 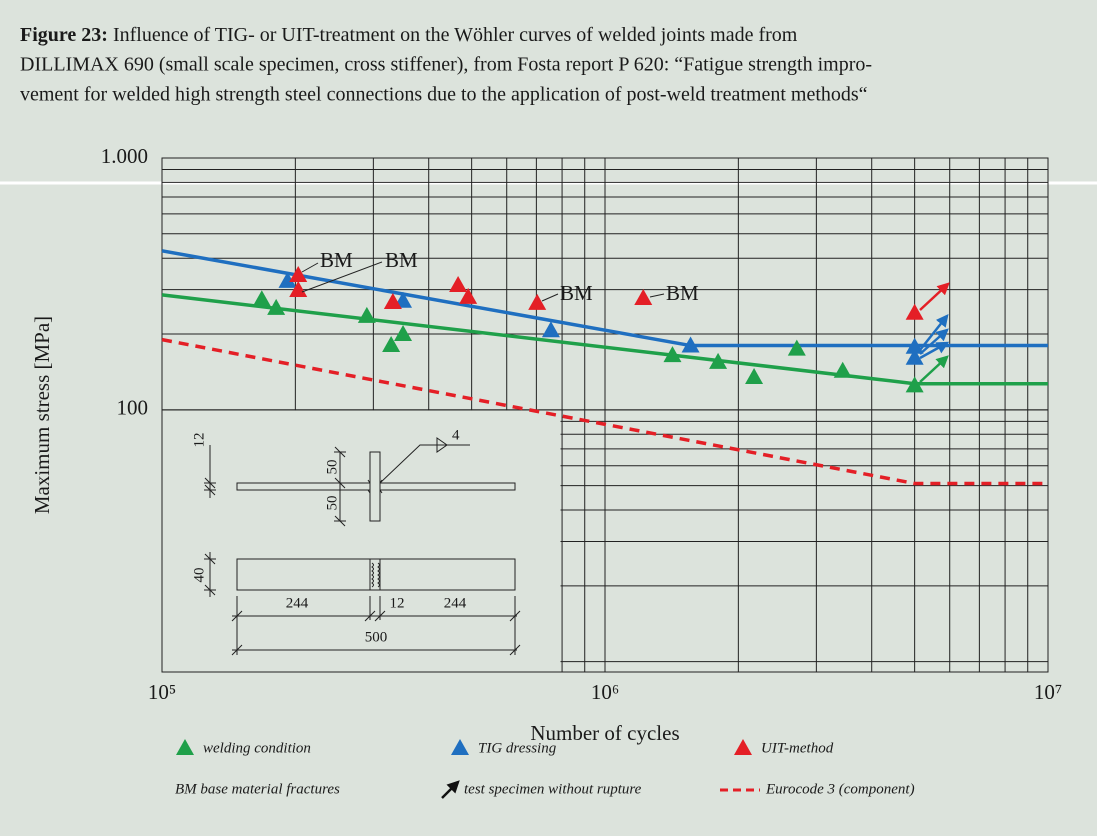 I want to click on runout-arrows, so click(x=934, y=332).